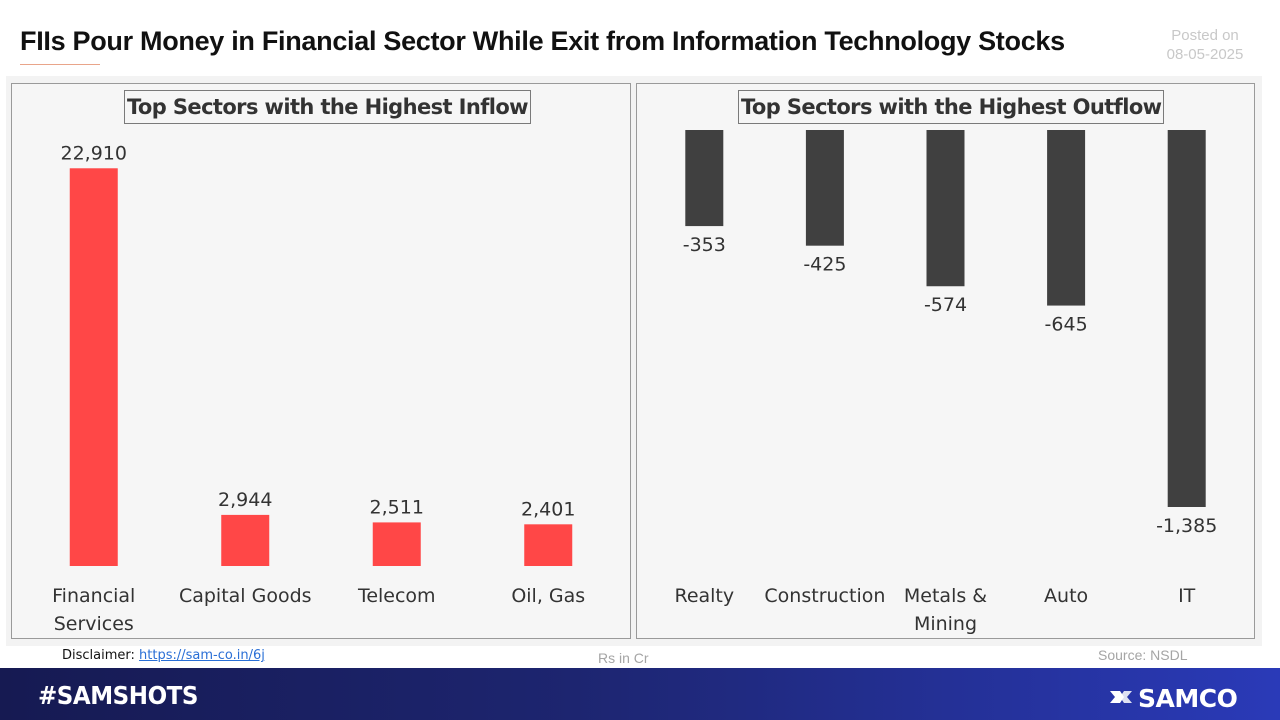 The image size is (1280, 720). I want to click on brand-name: SAMCO, so click(1188, 698).